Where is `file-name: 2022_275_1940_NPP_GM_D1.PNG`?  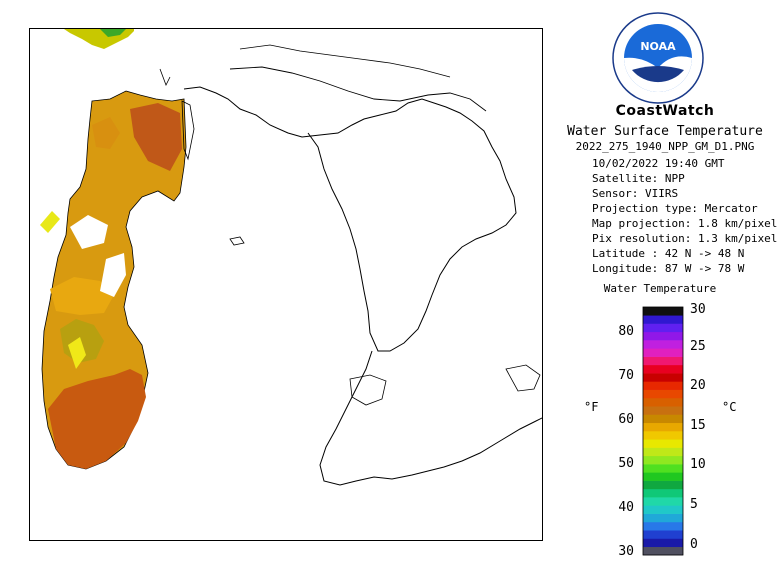
file-name: 2022_275_1940_NPP_GM_D1.PNG is located at coordinates (665, 146).